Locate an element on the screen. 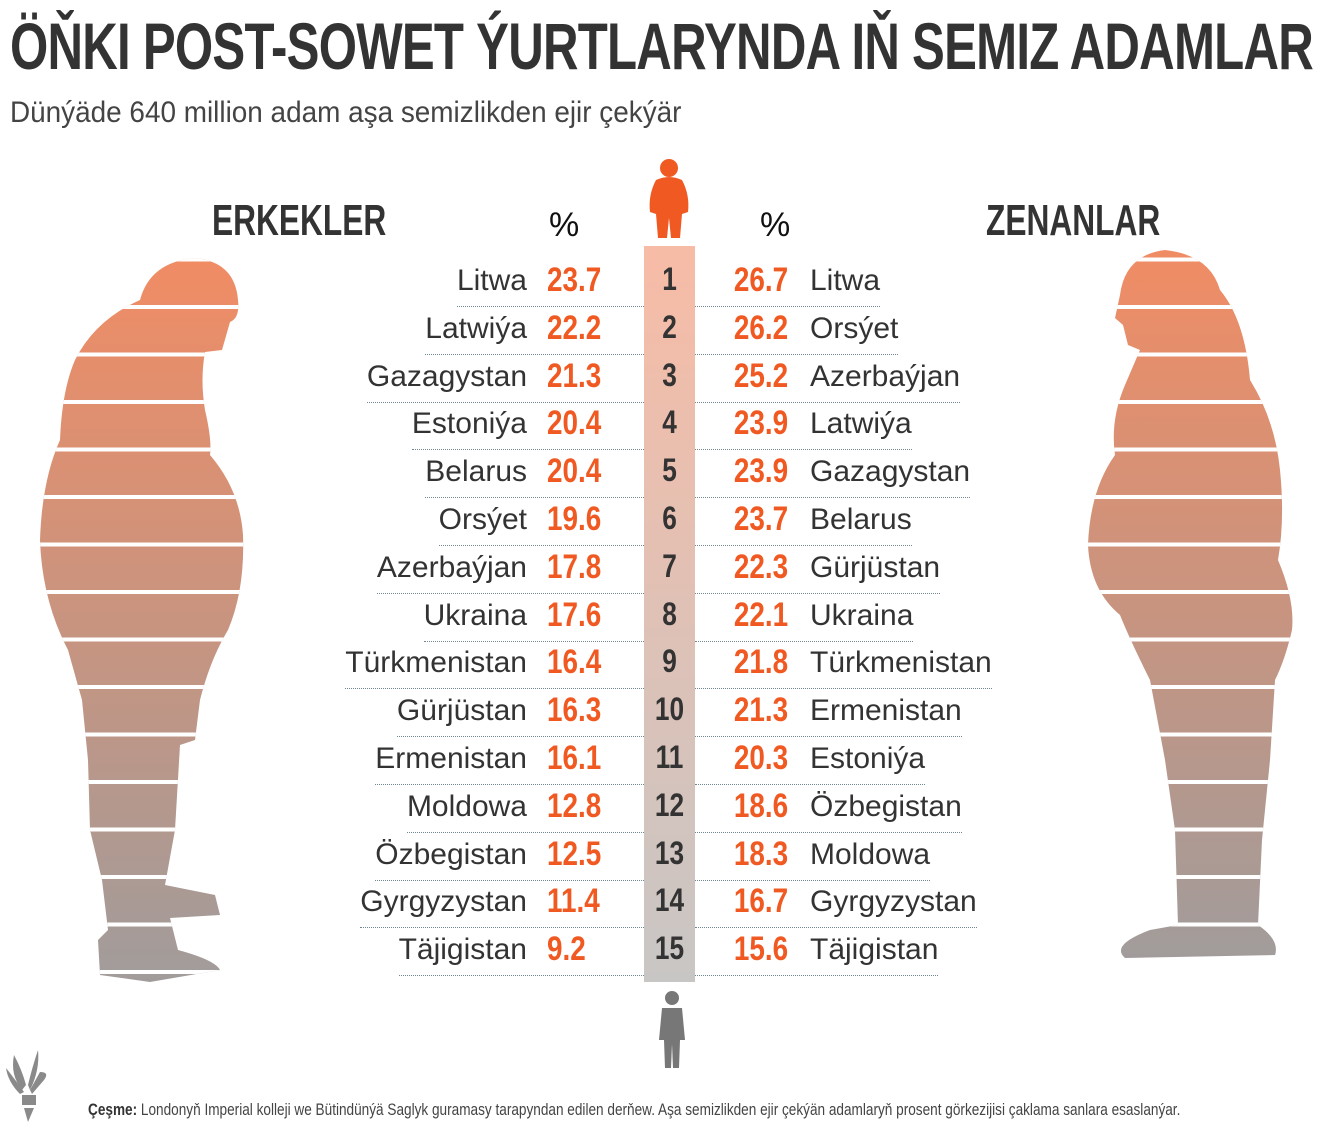  women-country: Litwa is located at coordinates (845, 280).